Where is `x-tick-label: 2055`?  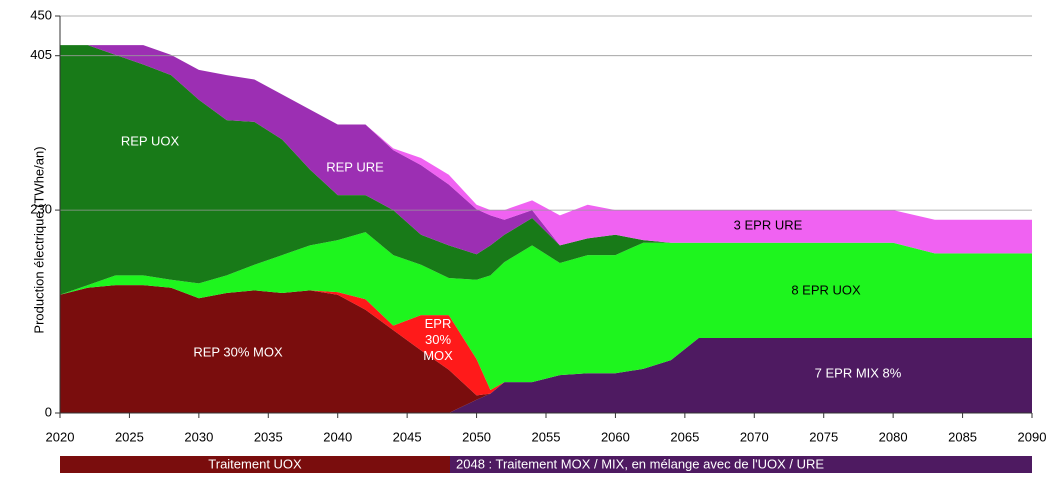
x-tick-label: 2055 is located at coordinates (546, 436).